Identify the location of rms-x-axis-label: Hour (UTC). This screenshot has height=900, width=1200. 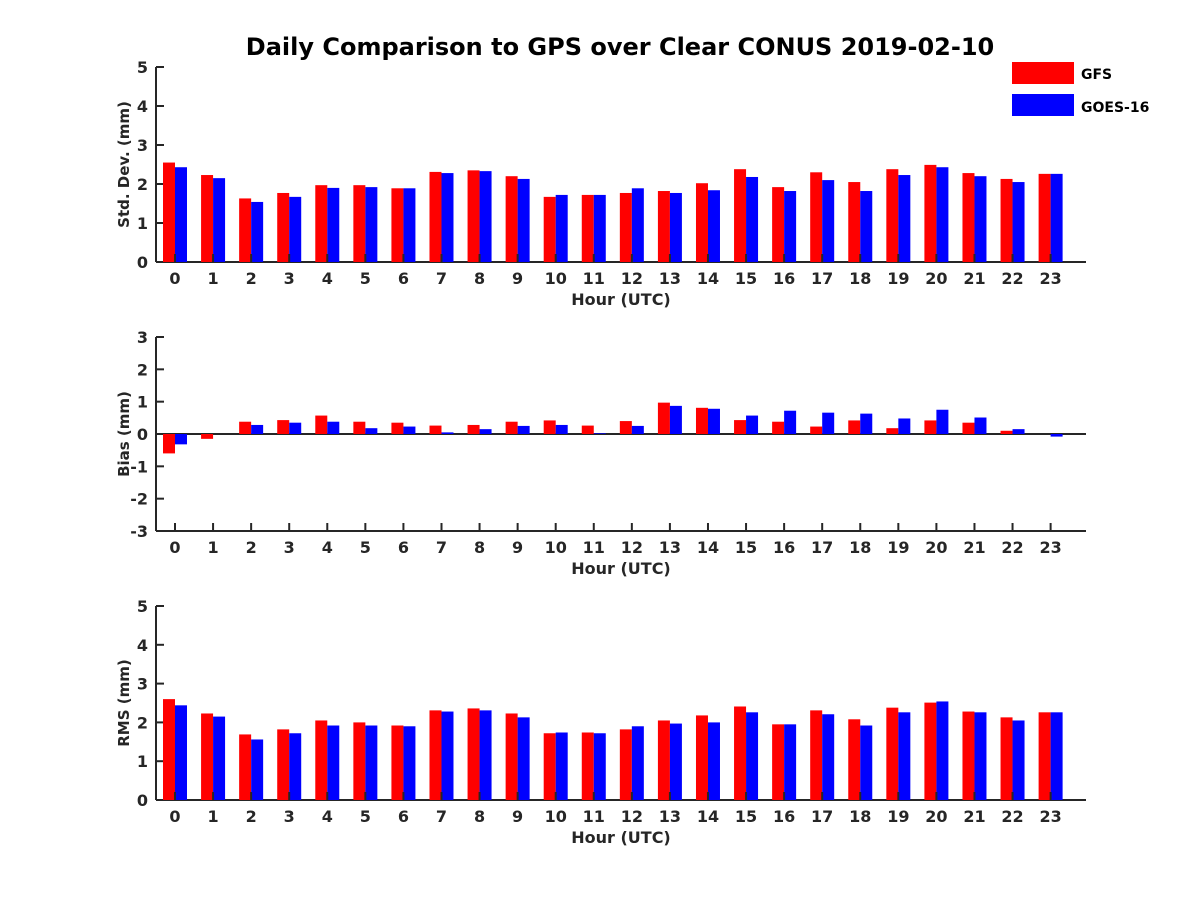
(621, 837).